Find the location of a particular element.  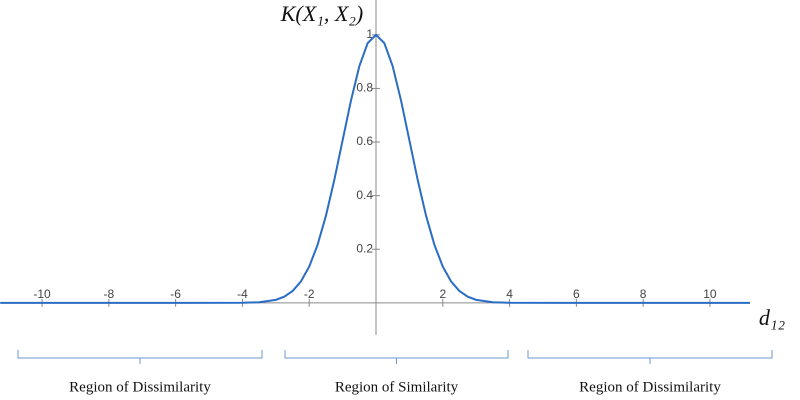

y-tick-label: 0.2 is located at coordinates (364, 248).